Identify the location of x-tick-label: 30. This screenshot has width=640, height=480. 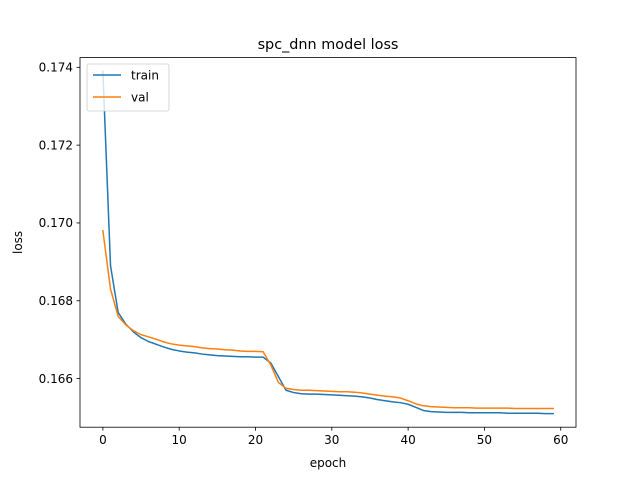
(331, 440).